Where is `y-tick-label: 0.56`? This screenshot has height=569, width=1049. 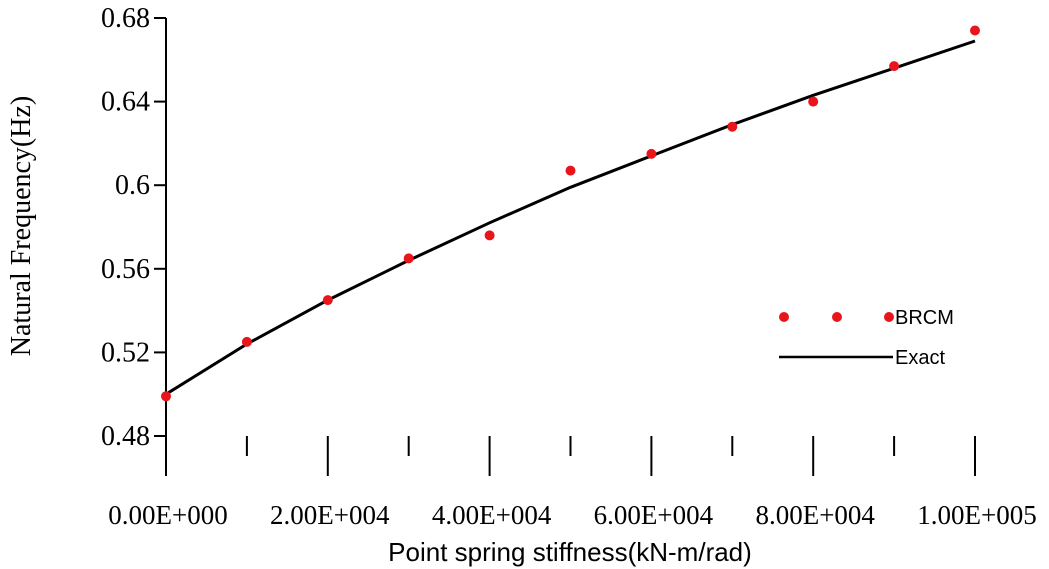 y-tick-label: 0.56 is located at coordinates (125, 269).